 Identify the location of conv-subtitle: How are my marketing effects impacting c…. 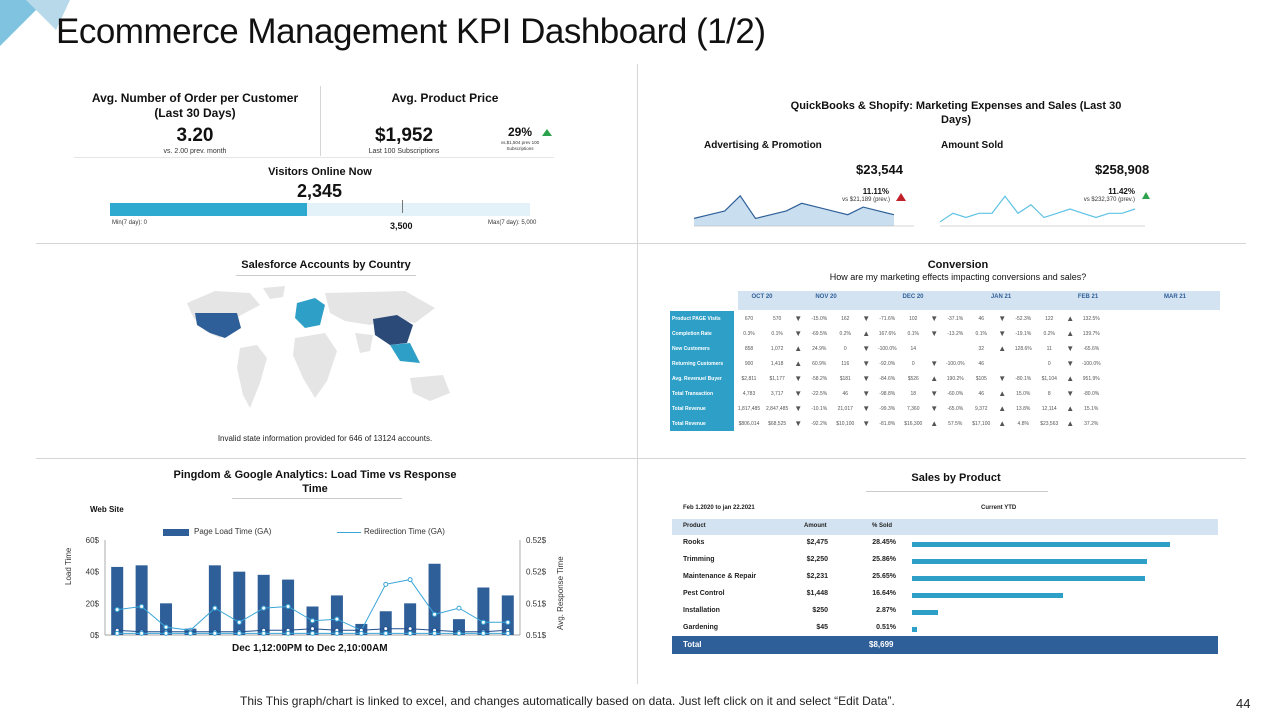
(958, 277).